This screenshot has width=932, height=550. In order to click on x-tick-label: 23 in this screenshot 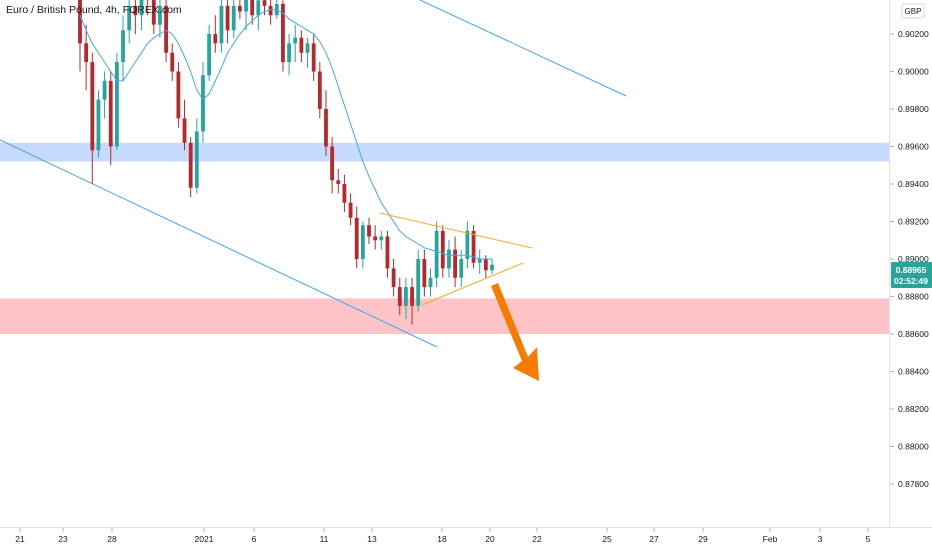, I will do `click(63, 539)`.